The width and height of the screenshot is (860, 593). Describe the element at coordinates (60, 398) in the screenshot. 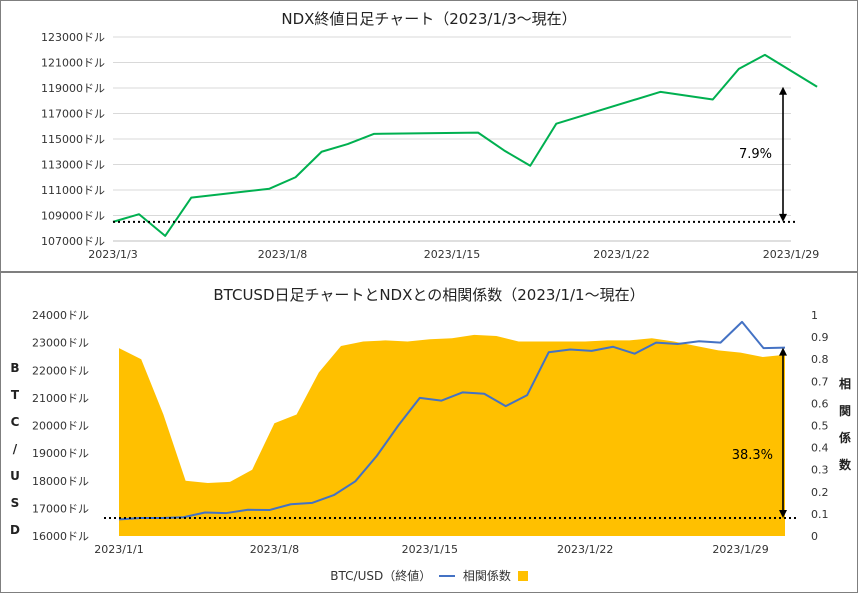

I see `y-left-tick-label: 21000ドル` at that location.